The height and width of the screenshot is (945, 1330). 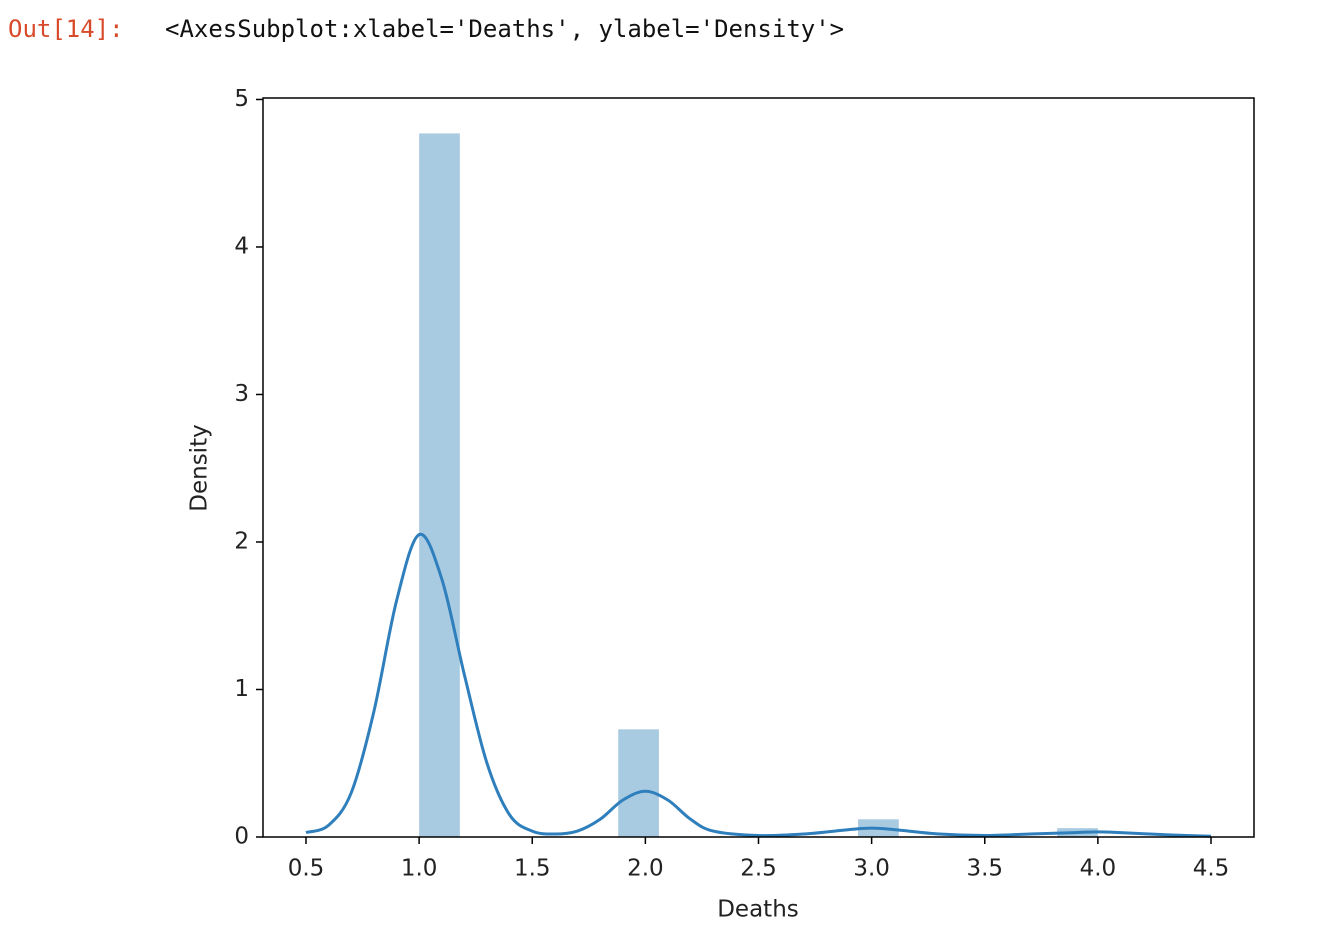 What do you see at coordinates (758, 869) in the screenshot?
I see `x-tick-label: 2.5` at bounding box center [758, 869].